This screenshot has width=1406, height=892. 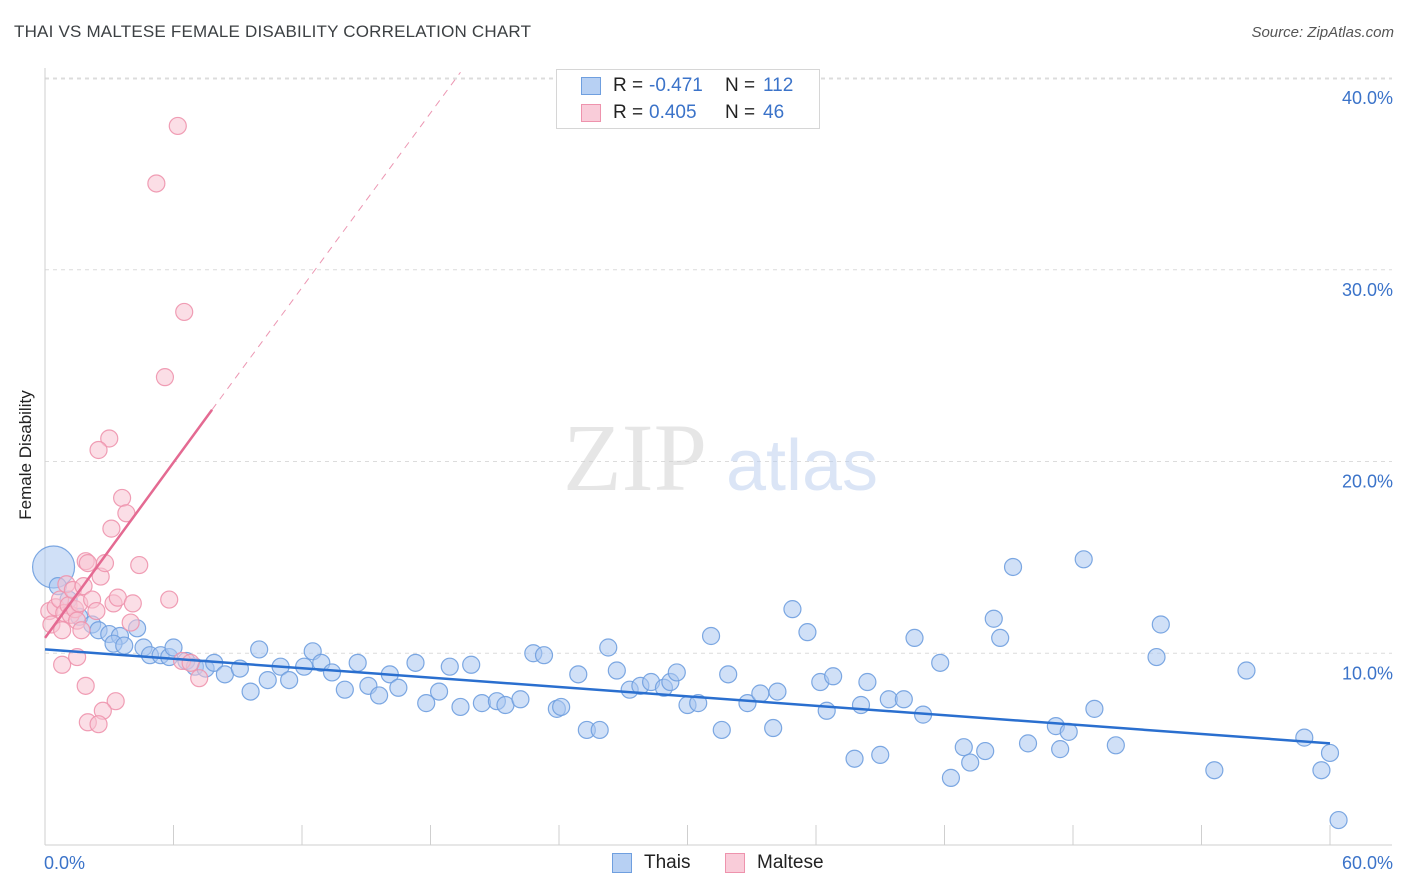 I want to click on y-tick-label: 10.0%, so click(x=1367, y=673).